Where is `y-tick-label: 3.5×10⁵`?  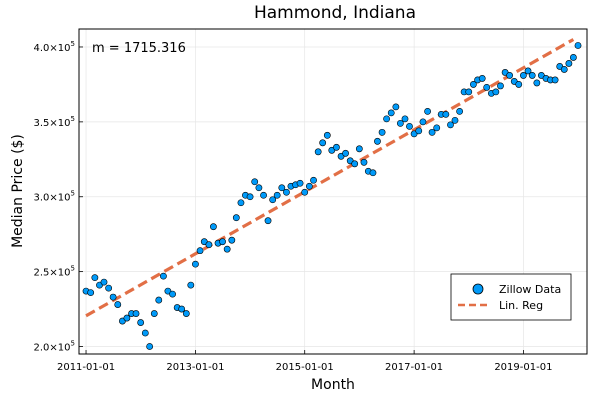
y-tick-label: 3.5×10⁵ is located at coordinates (54, 122).